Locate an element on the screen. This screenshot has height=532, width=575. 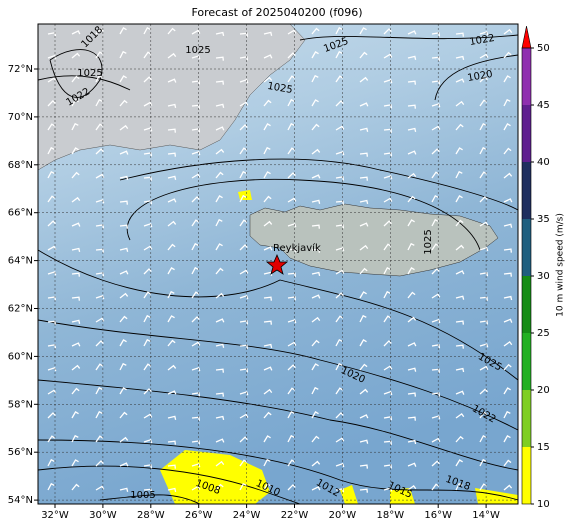
x-tick-label: 18°W is located at coordinates (390, 515).